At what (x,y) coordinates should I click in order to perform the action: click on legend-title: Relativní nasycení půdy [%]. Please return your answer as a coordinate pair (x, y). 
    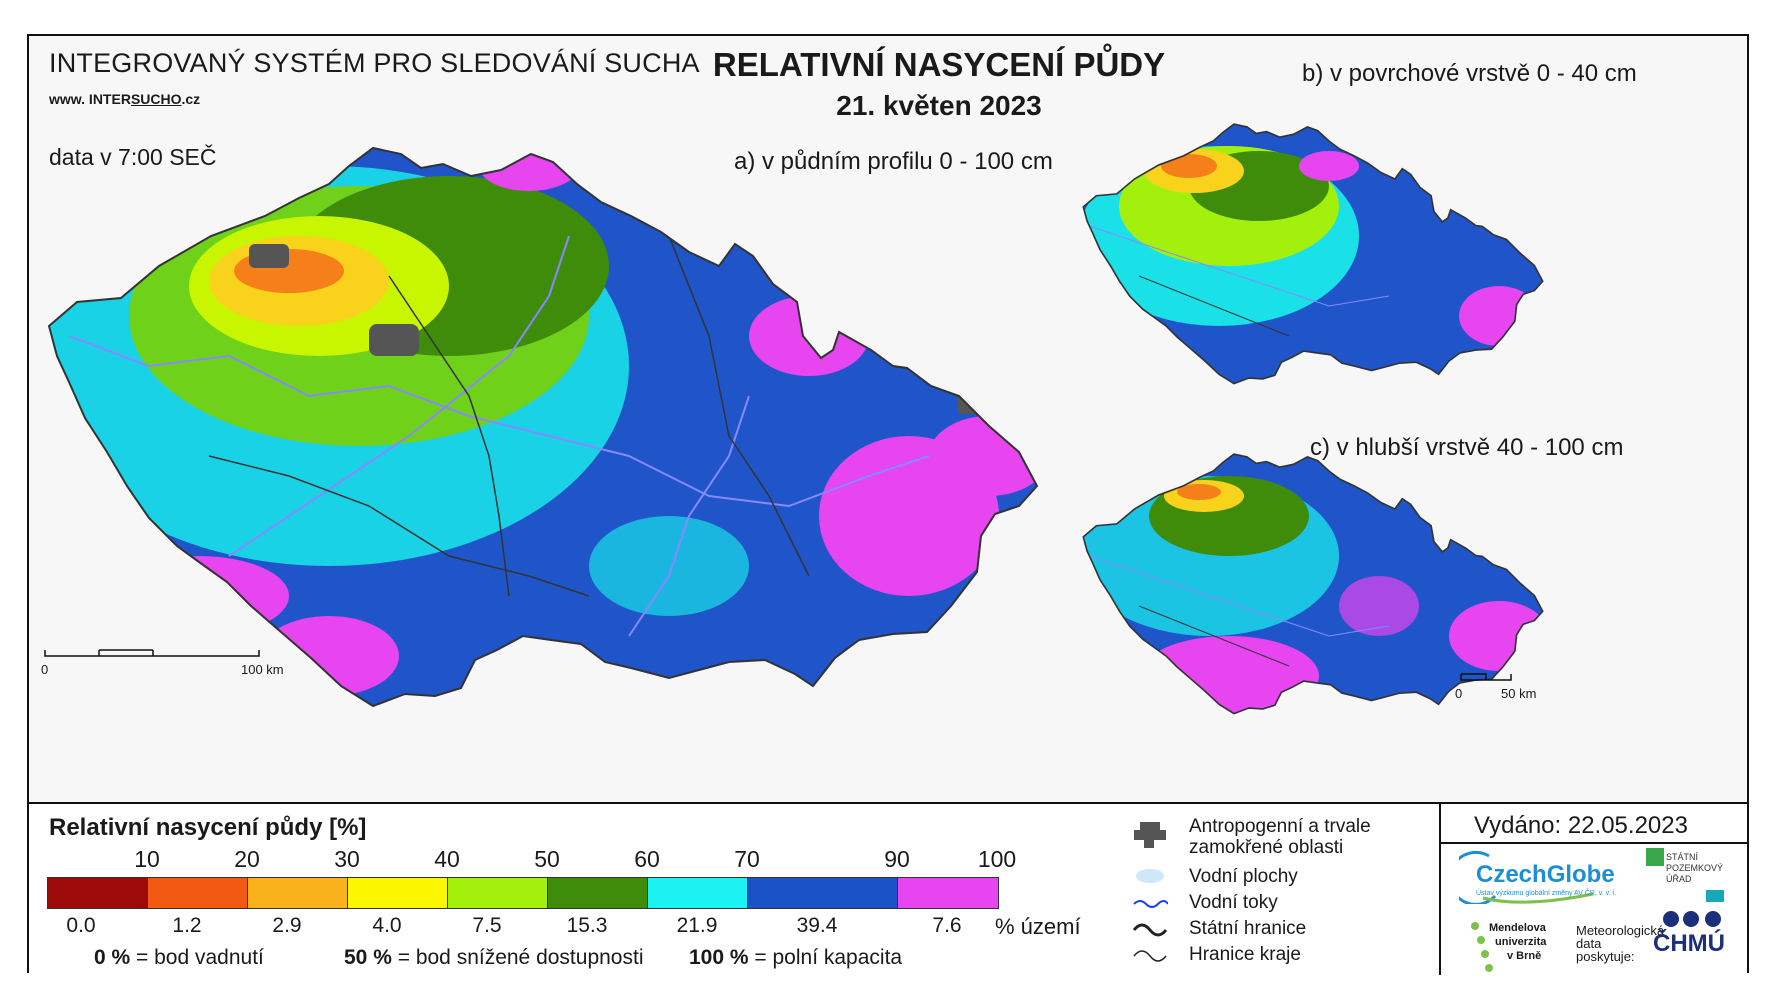
    Looking at the image, I should click on (208, 827).